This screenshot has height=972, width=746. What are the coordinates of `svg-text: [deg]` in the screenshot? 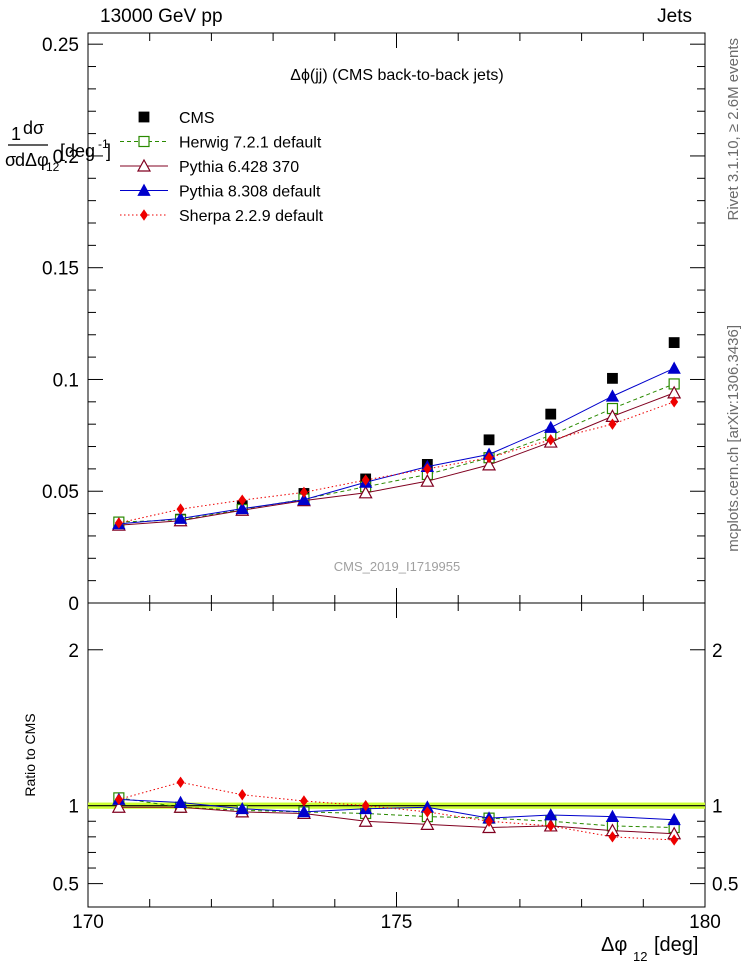 It's located at (676, 945).